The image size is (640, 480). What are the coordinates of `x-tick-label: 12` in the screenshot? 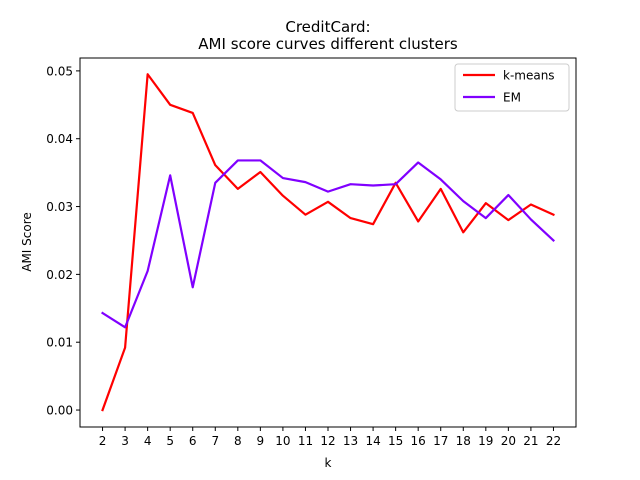 It's located at (327, 441).